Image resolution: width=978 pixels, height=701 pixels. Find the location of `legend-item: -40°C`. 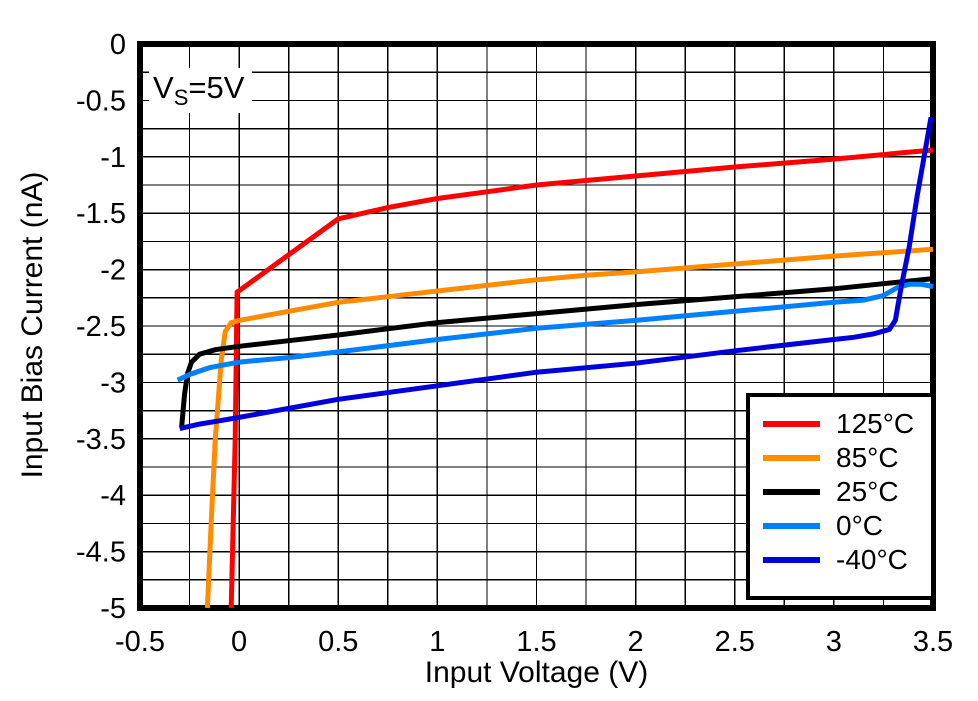

legend-item: -40°C is located at coordinates (847, 560).